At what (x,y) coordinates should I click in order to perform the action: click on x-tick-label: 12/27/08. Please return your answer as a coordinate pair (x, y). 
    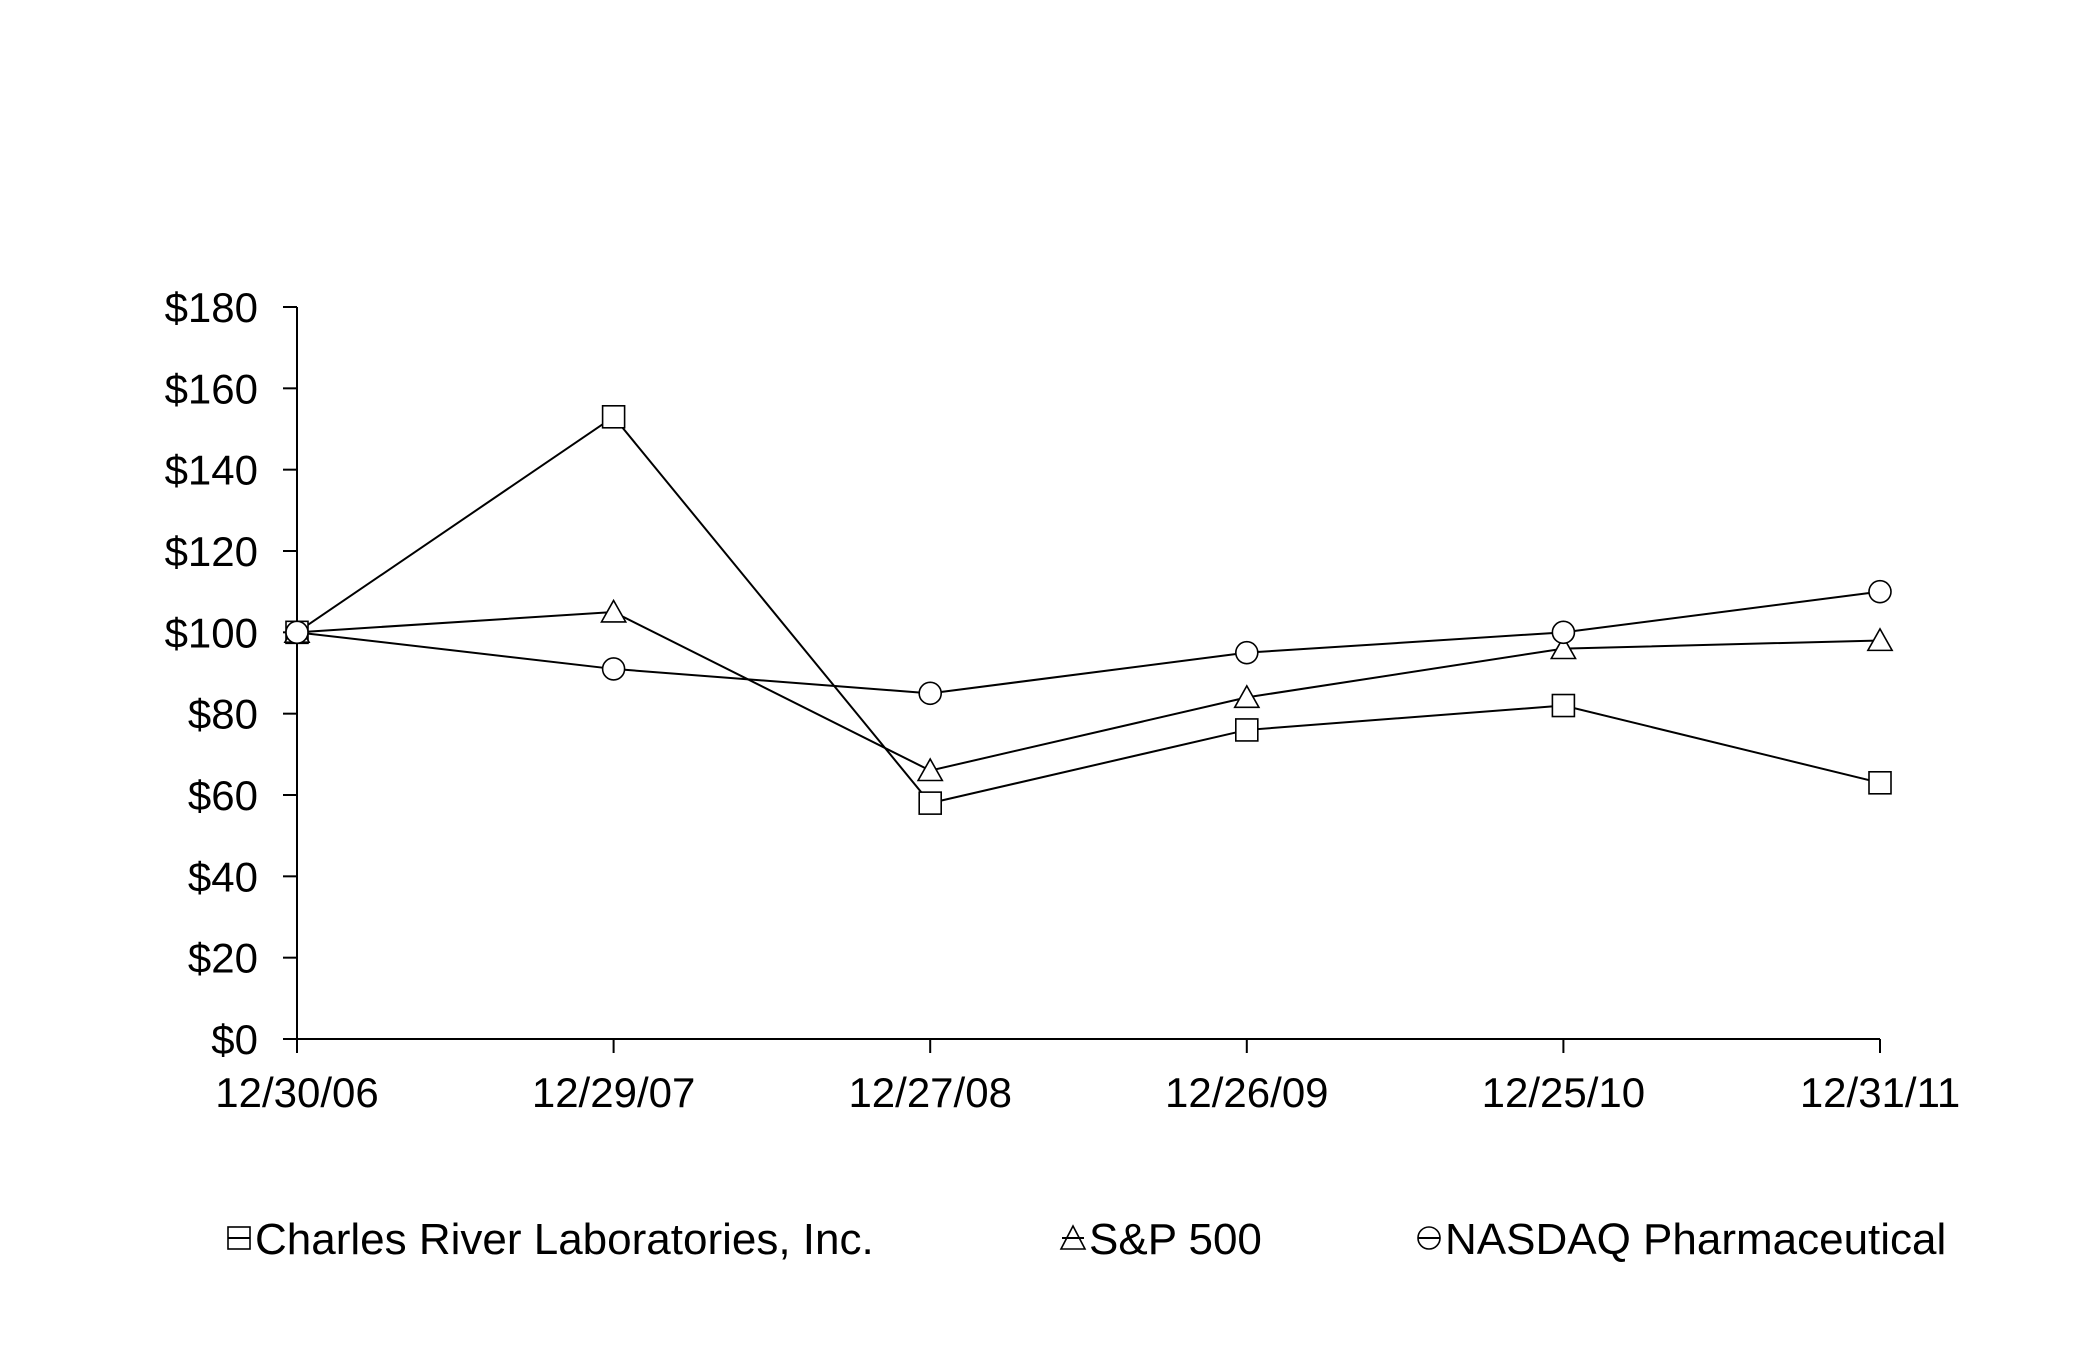
    Looking at the image, I should click on (930, 1092).